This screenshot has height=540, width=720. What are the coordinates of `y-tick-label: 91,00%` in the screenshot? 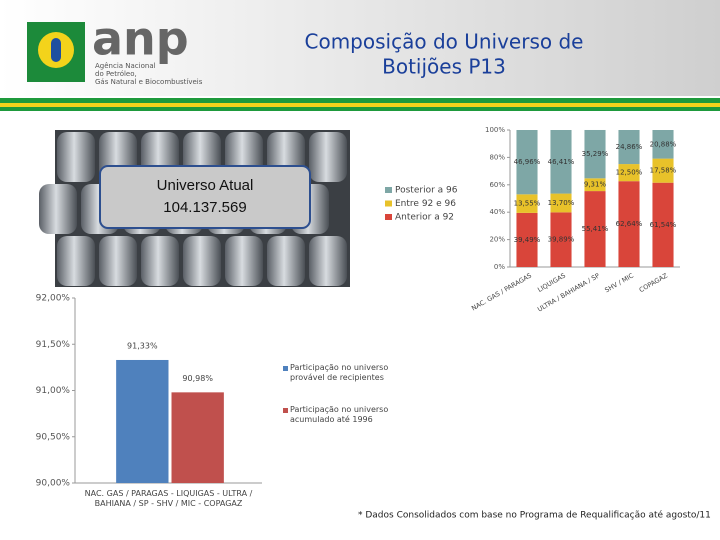 It's located at (53, 391).